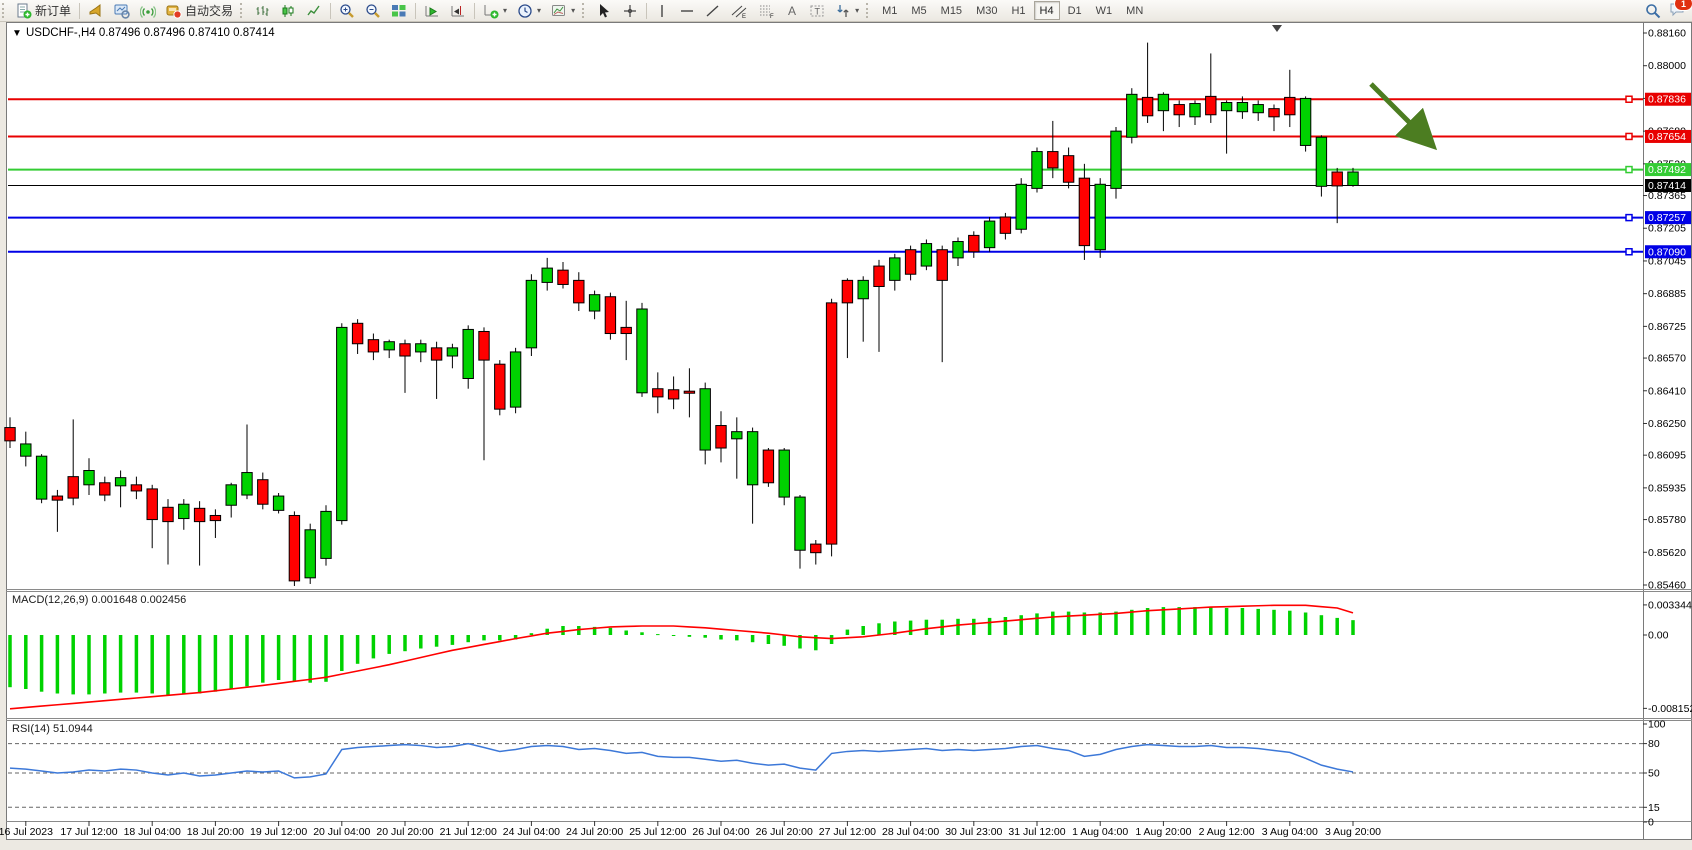 The width and height of the screenshot is (1692, 850). I want to click on templates-icon, so click(559, 10).